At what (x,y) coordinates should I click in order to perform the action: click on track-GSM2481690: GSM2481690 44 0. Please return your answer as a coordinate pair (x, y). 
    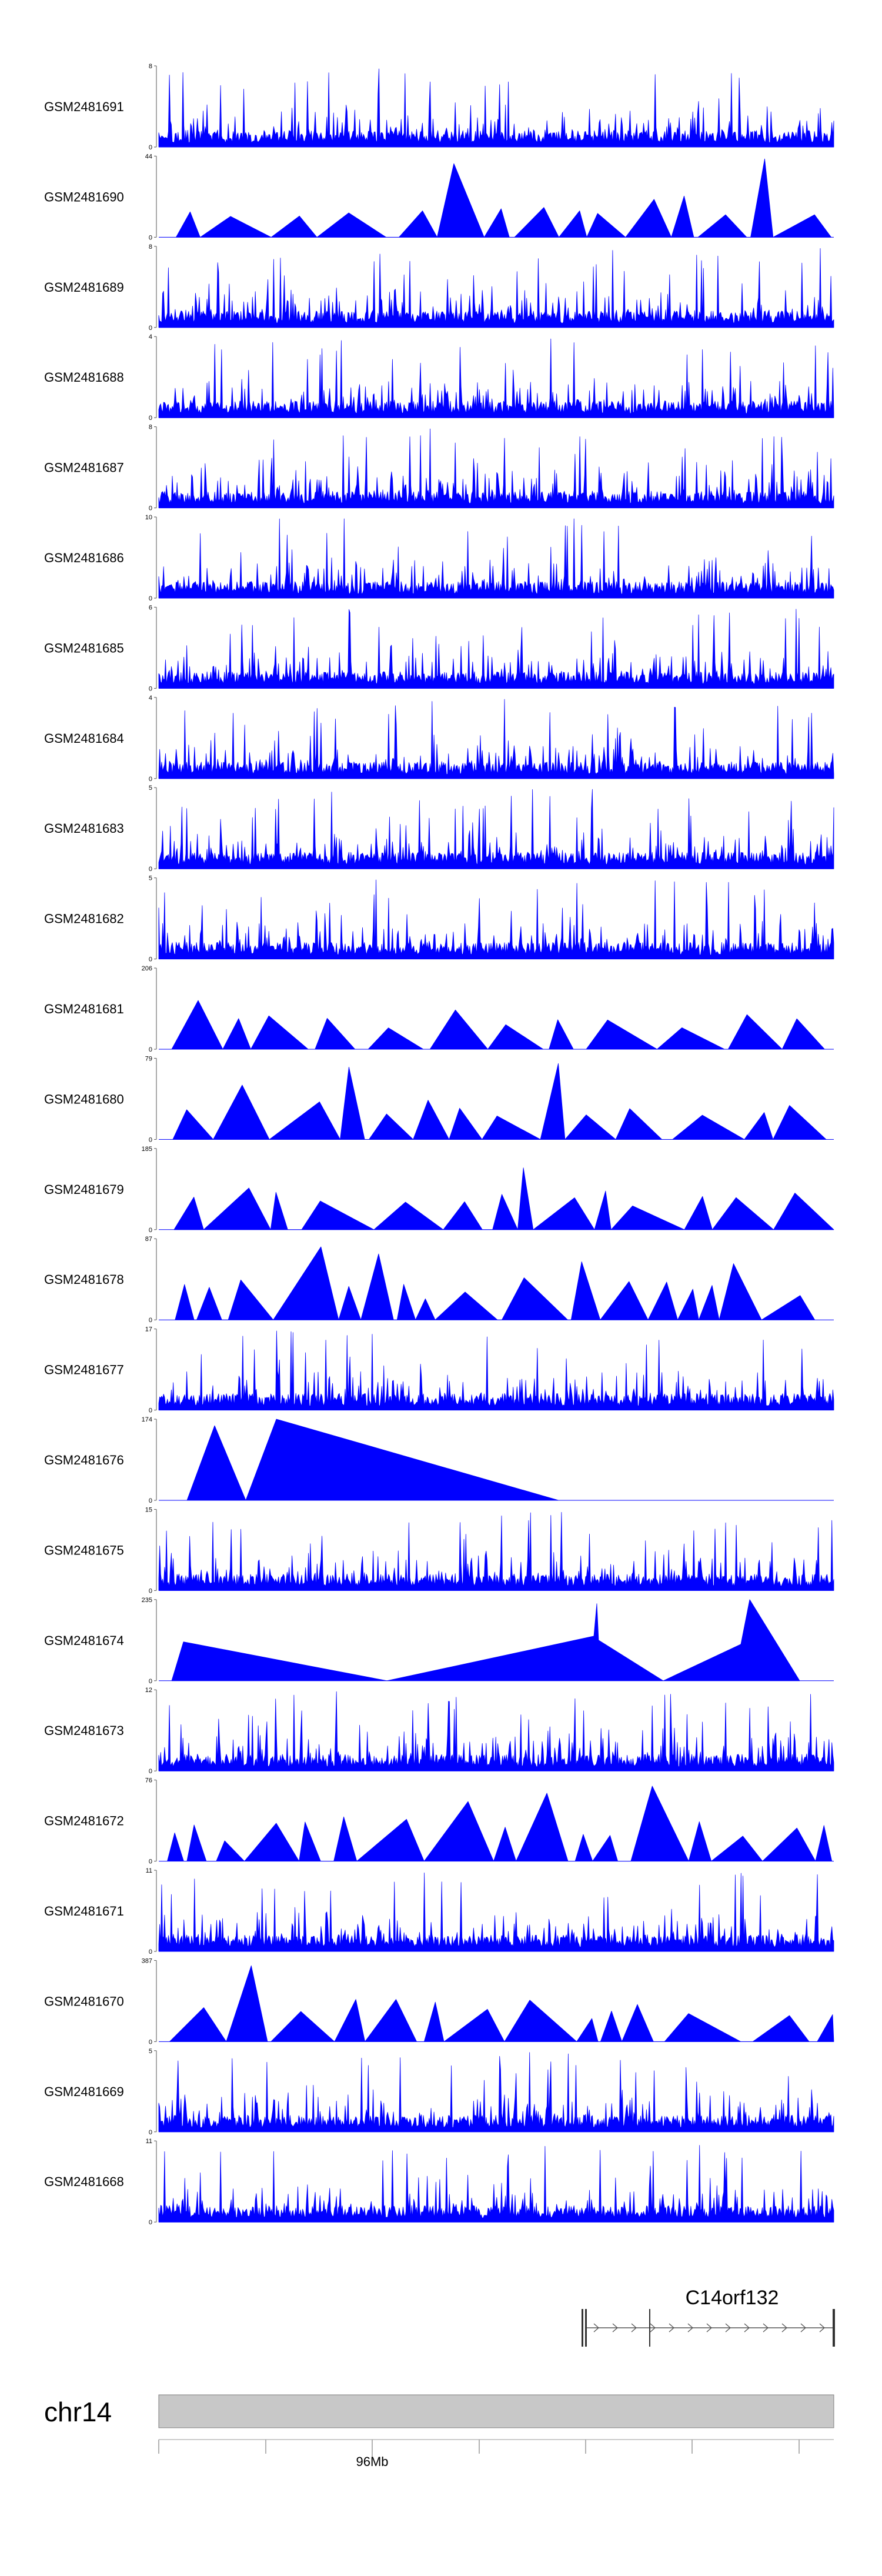
    Looking at the image, I should click on (439, 197).